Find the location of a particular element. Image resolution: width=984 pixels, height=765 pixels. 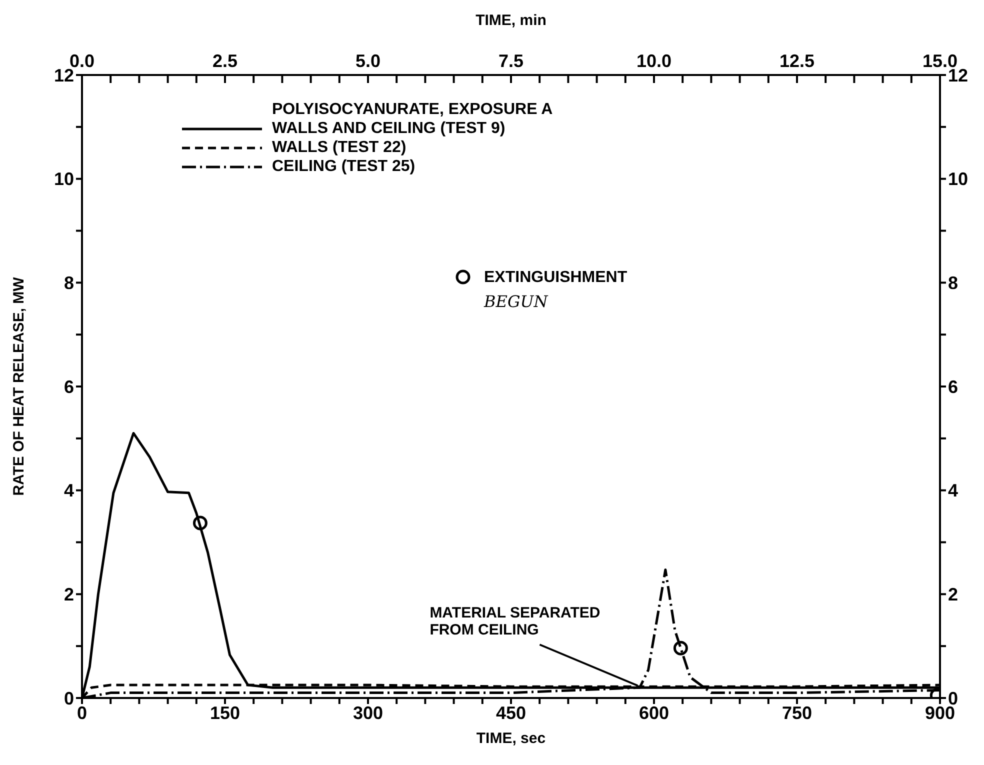

x-tick-label: 150 is located at coordinates (225, 712).